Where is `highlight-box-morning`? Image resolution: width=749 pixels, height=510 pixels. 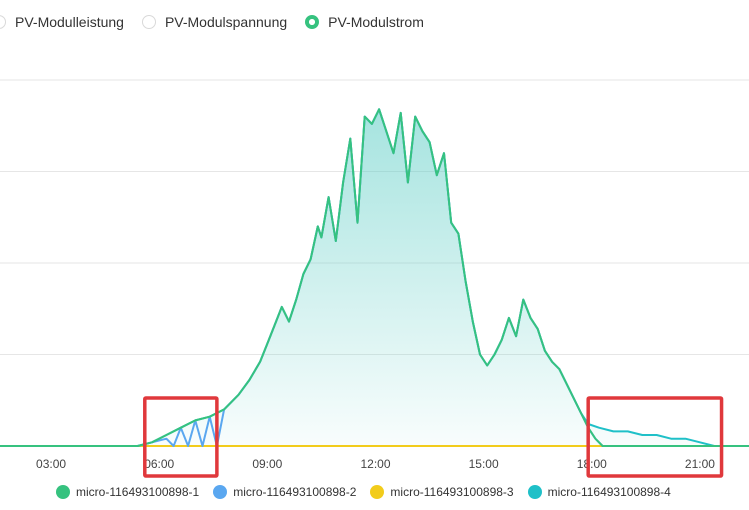
highlight-box-morning is located at coordinates (181, 437).